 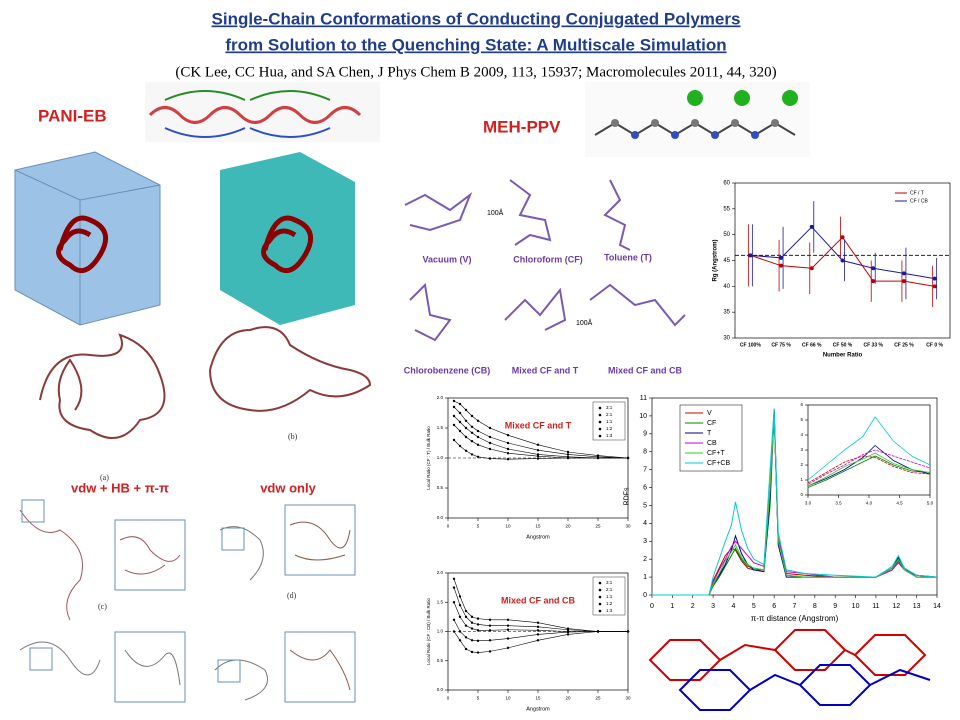 I want to click on section-label: PANI-EB, so click(x=72, y=115).